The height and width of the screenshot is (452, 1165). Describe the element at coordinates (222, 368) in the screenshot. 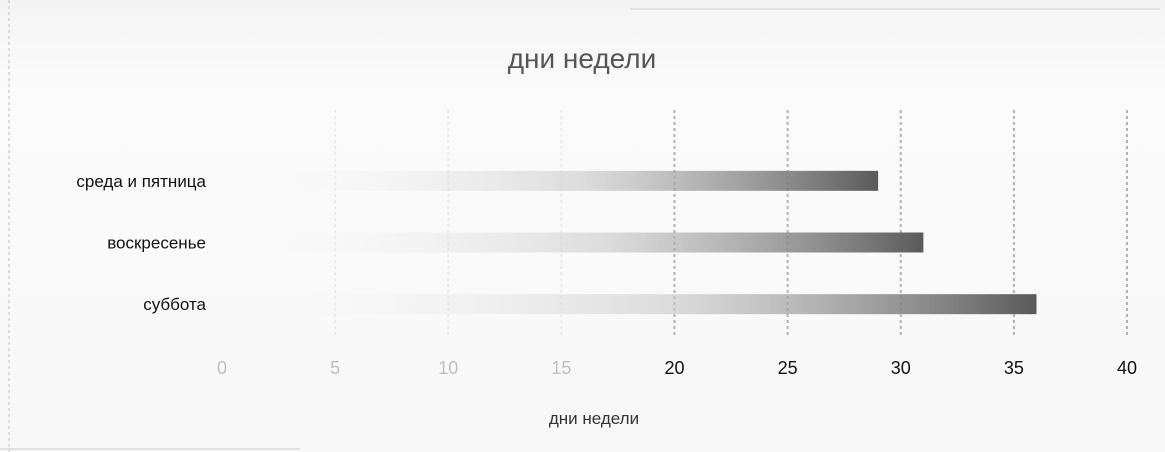

I see `x-tick-label: 0` at that location.